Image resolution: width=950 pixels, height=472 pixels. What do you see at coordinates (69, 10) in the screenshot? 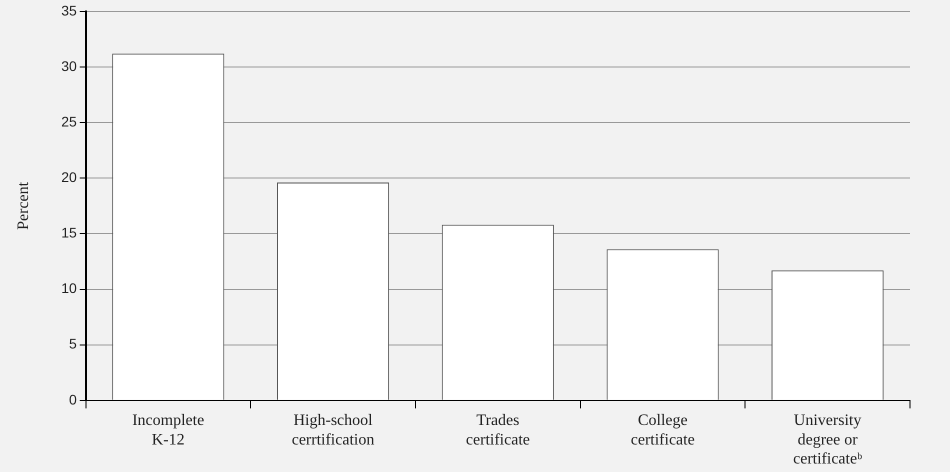
I see `y-tick-label: 35` at bounding box center [69, 10].